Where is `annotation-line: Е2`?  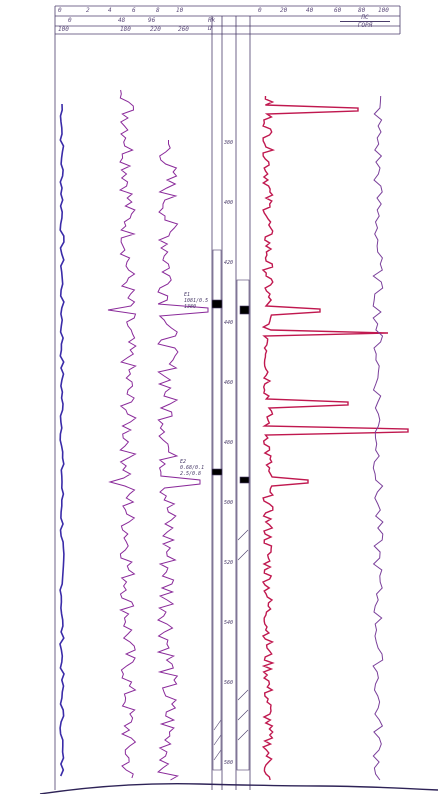 annotation-line: Е2 is located at coordinates (183, 462).